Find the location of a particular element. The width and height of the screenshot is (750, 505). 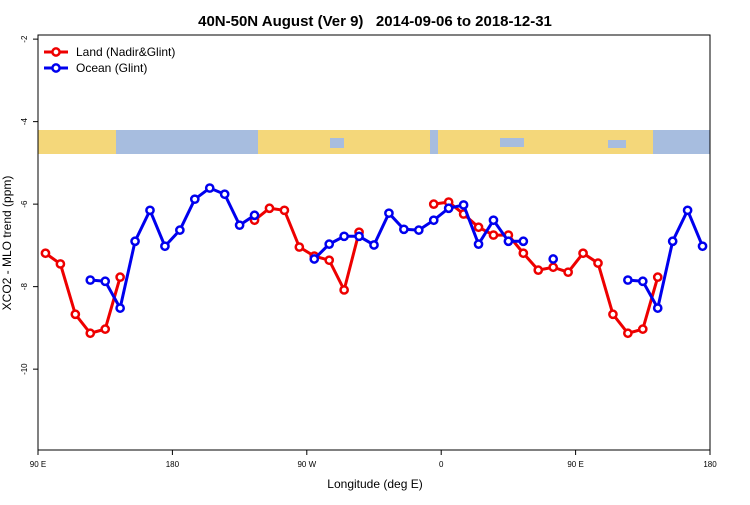

x-tick-label: 0 is located at coordinates (441, 464).